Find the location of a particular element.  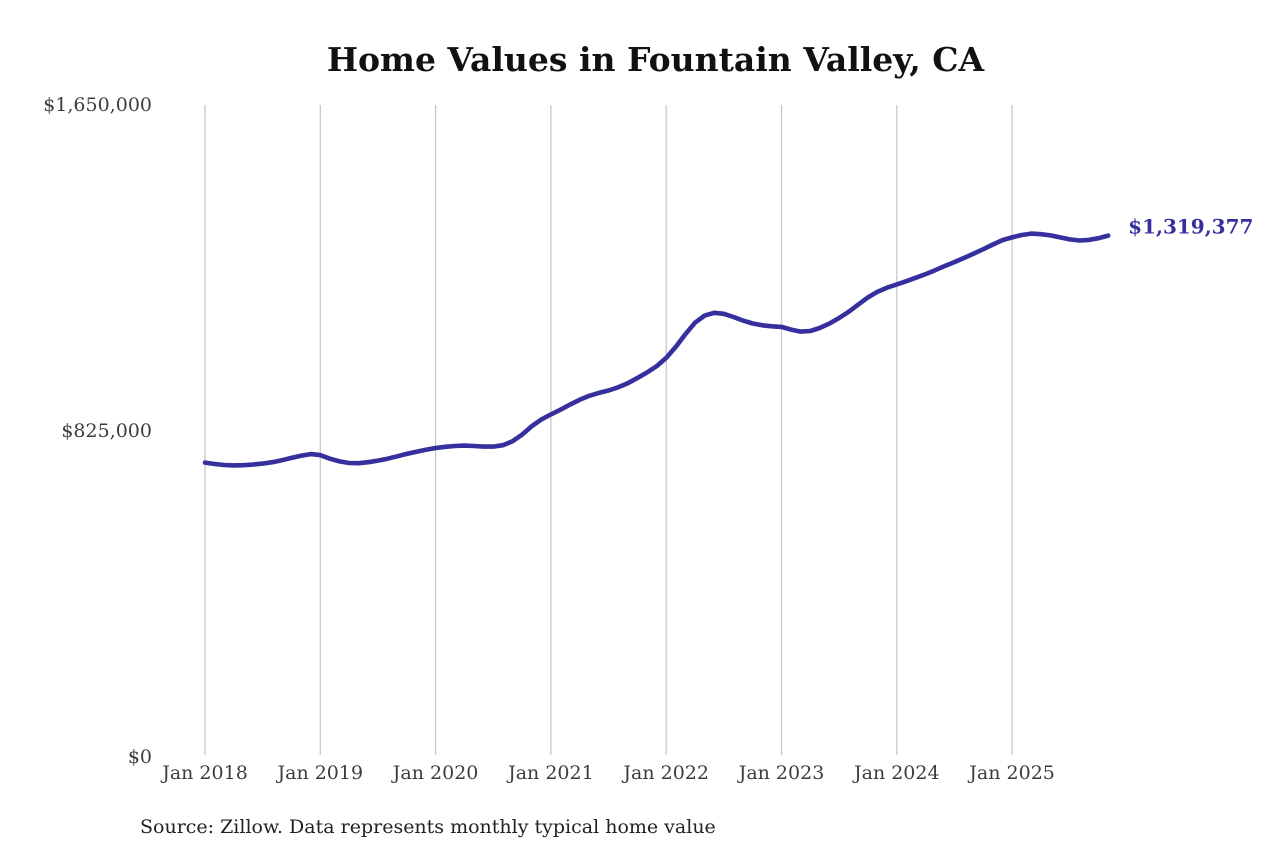

x-tick-label: Jan 2025 is located at coordinates (1011, 773).